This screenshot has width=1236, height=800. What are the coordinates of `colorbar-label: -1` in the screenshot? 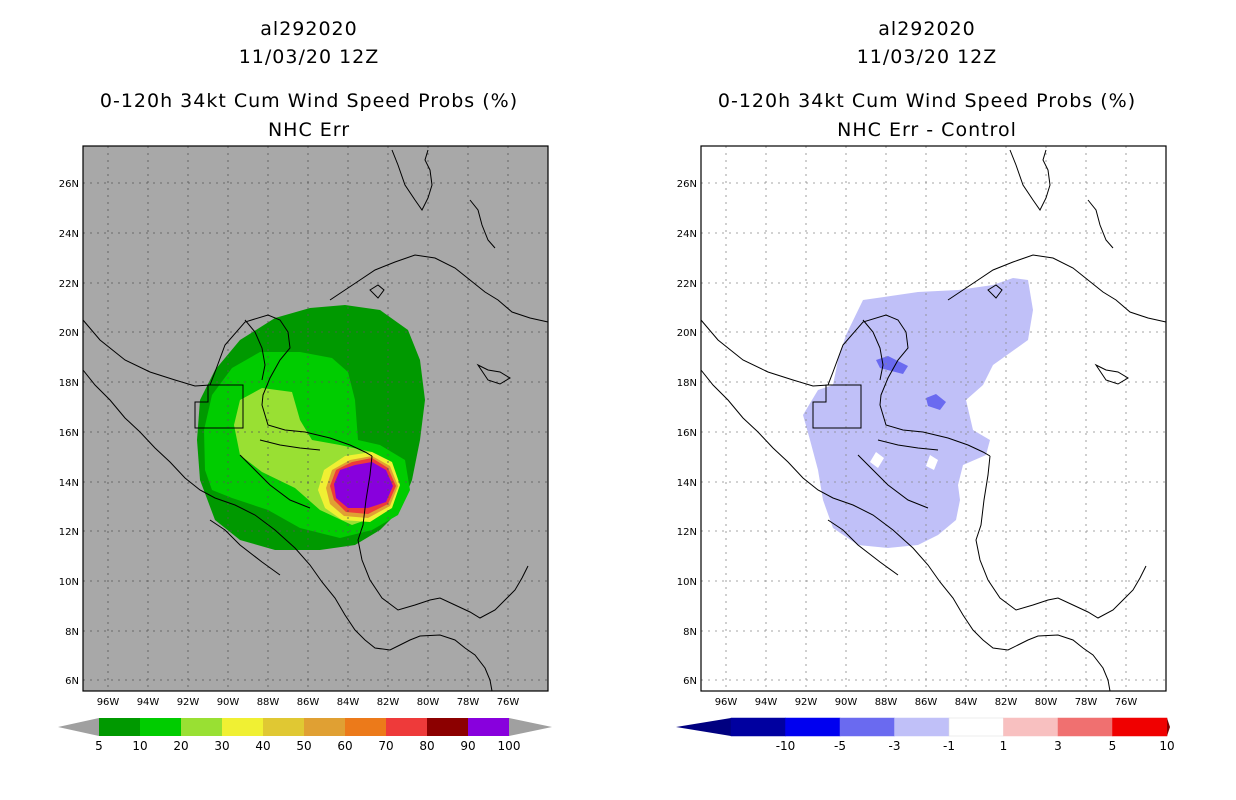 It's located at (949, 746).